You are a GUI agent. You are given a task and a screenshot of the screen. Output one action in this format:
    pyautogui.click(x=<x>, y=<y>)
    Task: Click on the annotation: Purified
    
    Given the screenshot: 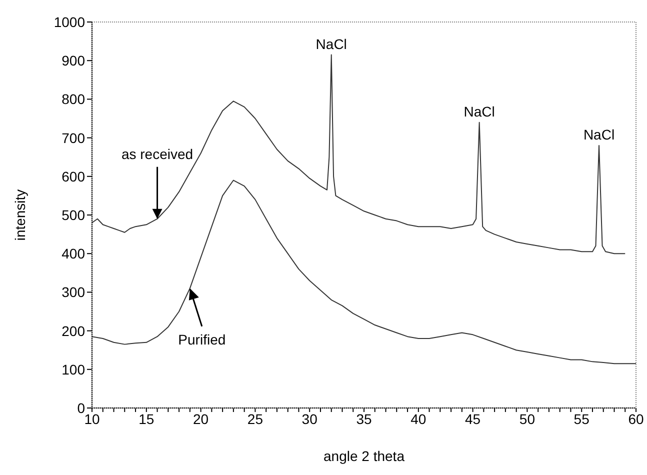 What is the action you would take?
    pyautogui.click(x=202, y=339)
    